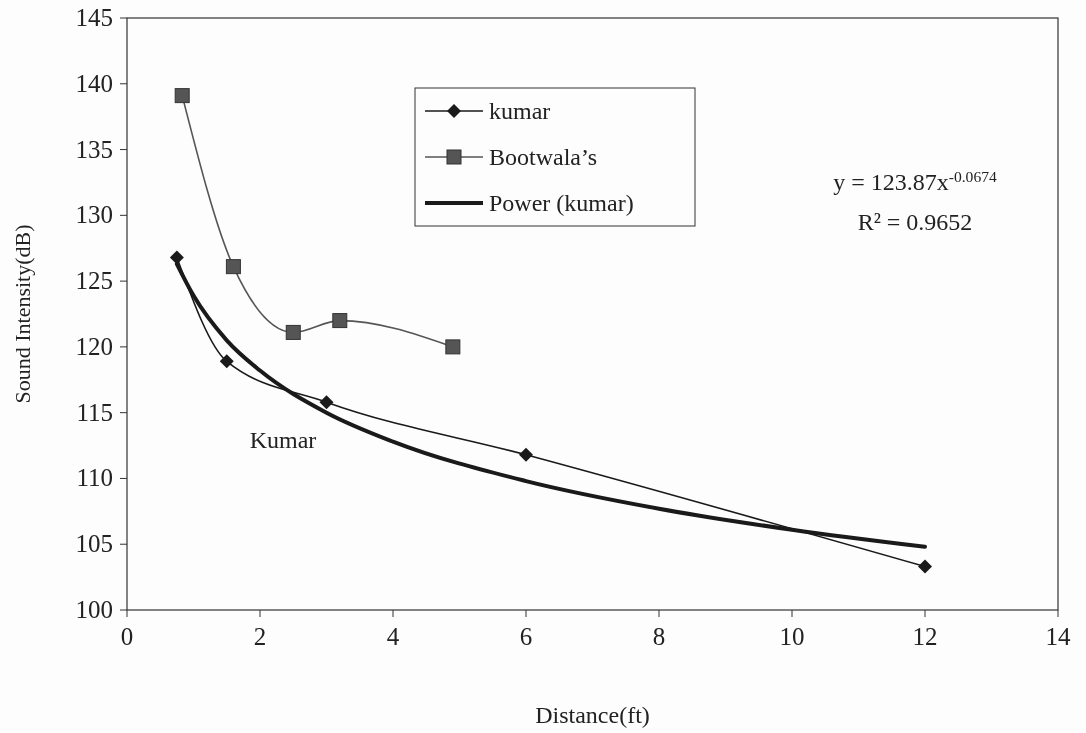  What do you see at coordinates (94, 215) in the screenshot?
I see `y-tick-label: 130` at bounding box center [94, 215].